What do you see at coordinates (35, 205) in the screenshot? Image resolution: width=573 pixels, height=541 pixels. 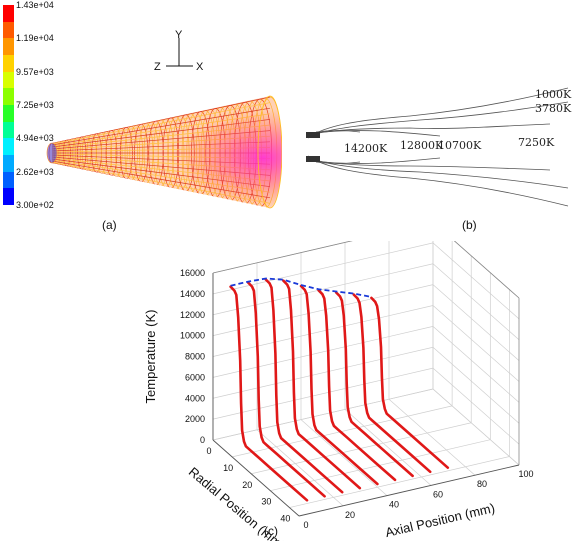 I see `colorbar-tick-label: 3.00e+02` at bounding box center [35, 205].